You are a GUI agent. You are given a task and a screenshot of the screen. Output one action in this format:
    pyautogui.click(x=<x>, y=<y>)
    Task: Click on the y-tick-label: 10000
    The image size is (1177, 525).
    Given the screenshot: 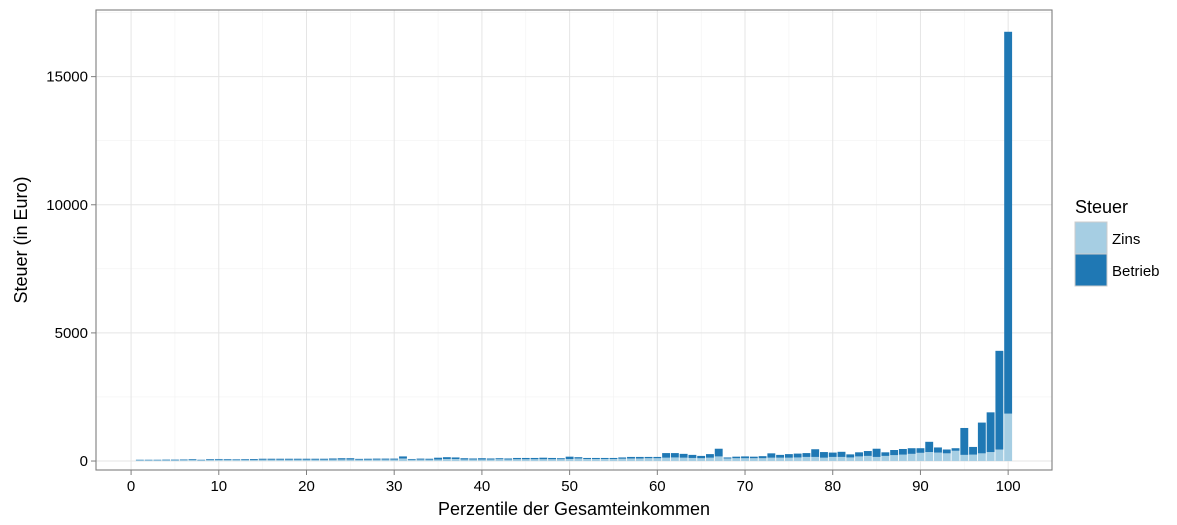 What is the action you would take?
    pyautogui.click(x=67, y=205)
    